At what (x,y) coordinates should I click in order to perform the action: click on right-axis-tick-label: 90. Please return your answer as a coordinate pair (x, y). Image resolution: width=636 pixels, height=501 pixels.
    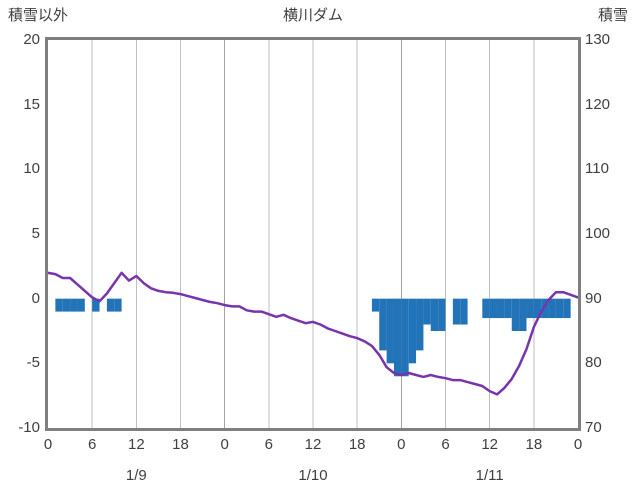
    Looking at the image, I should click on (593, 298).